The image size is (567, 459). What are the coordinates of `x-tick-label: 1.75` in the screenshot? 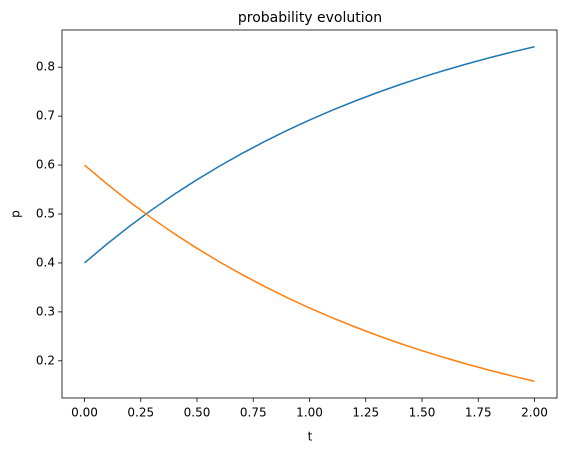 It's located at (478, 413).